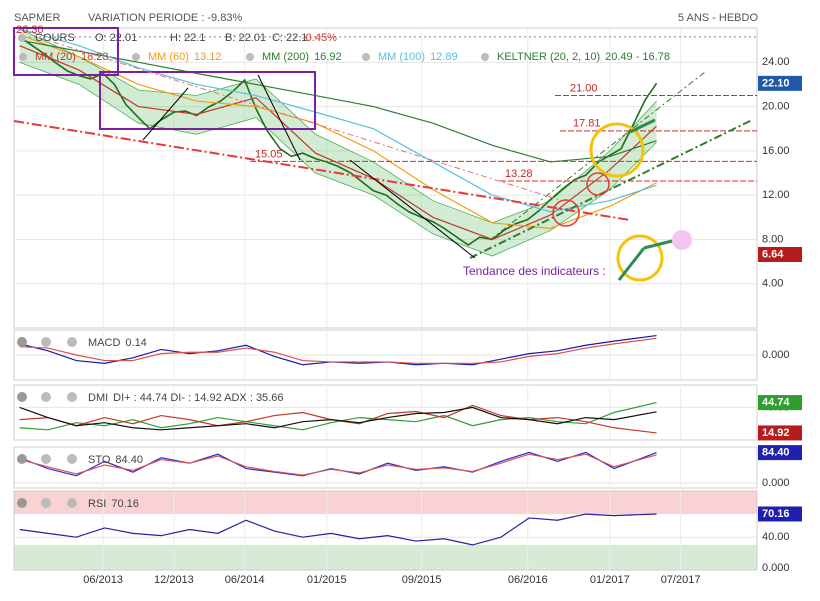 This screenshot has height=601, width=820. Describe the element at coordinates (584, 88) in the screenshot. I see `level-label: 21.00` at that location.